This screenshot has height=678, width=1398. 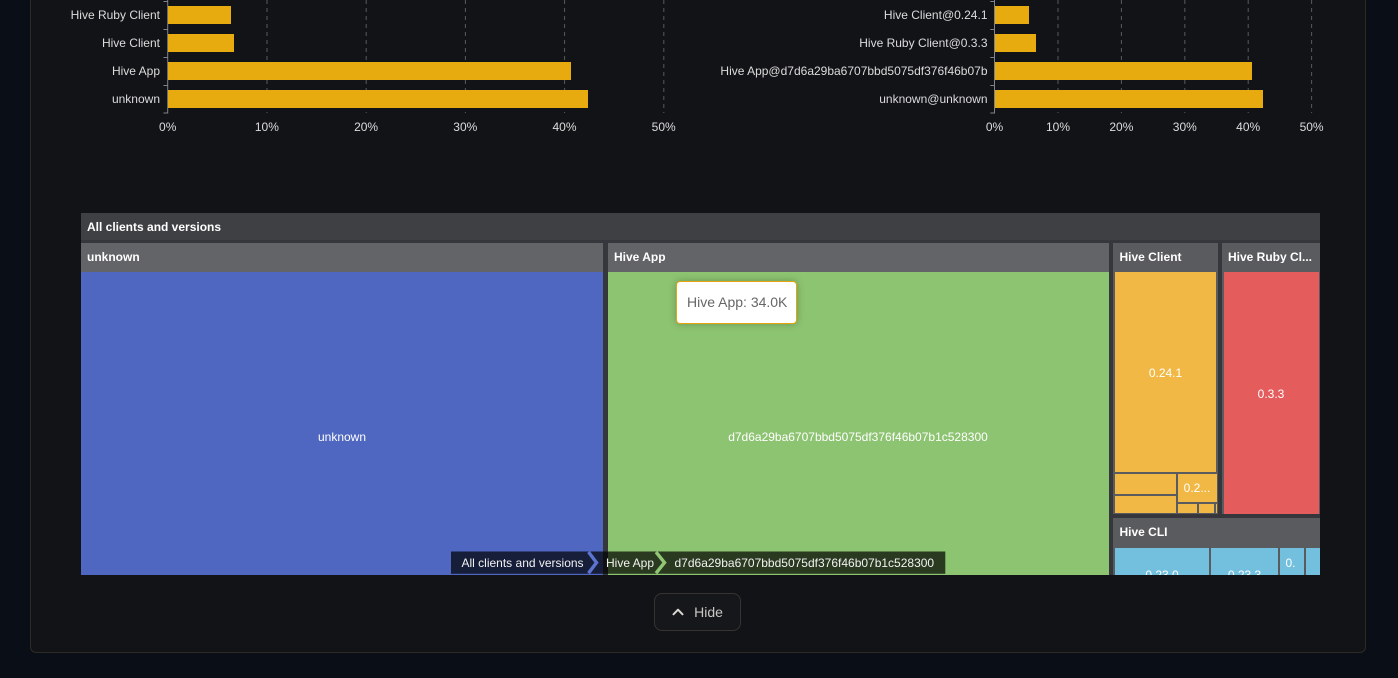 I want to click on svg-text: All clients and versions, so click(x=523, y=562).